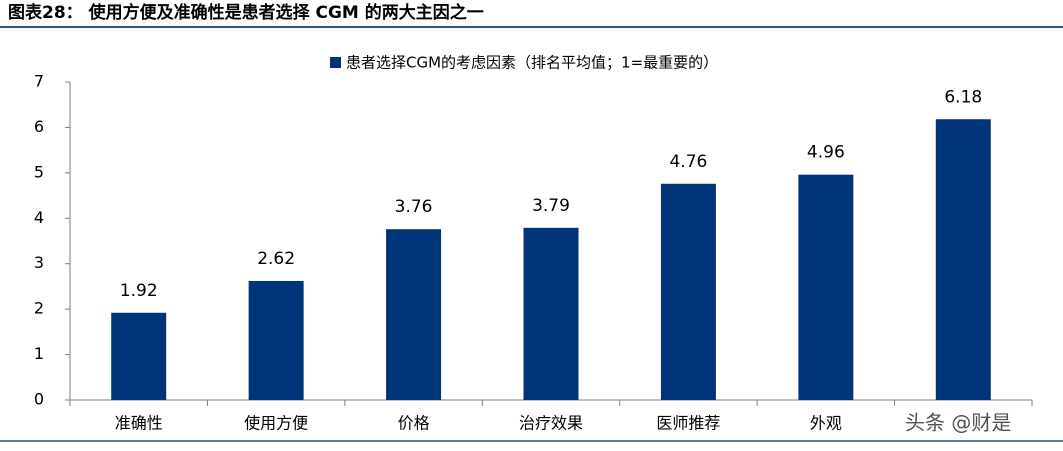 Image resolution: width=1063 pixels, height=451 pixels. I want to click on x-tick-label: 使用方便, so click(276, 423).